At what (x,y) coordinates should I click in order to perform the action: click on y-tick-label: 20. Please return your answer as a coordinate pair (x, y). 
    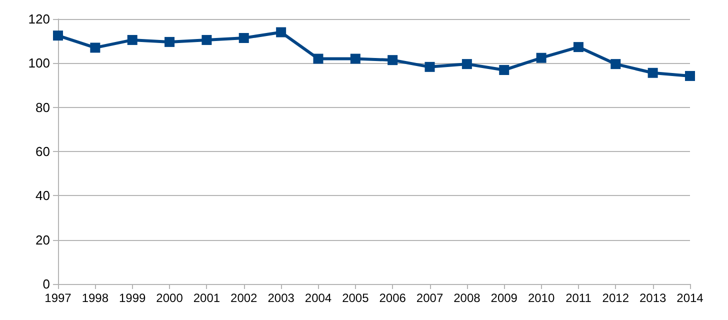
    Looking at the image, I should click on (43, 240).